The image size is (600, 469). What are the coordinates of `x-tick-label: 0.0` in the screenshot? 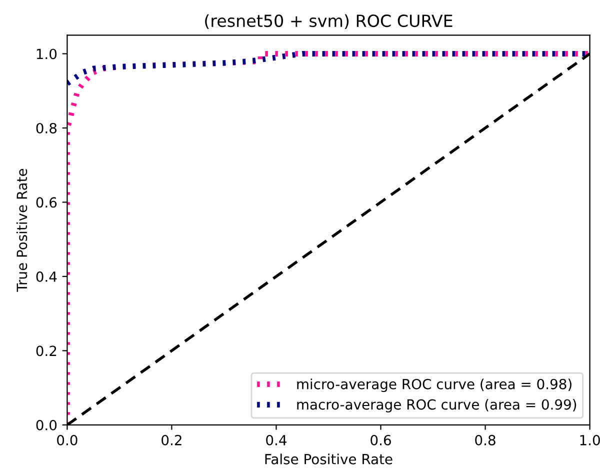 It's located at (67, 440).